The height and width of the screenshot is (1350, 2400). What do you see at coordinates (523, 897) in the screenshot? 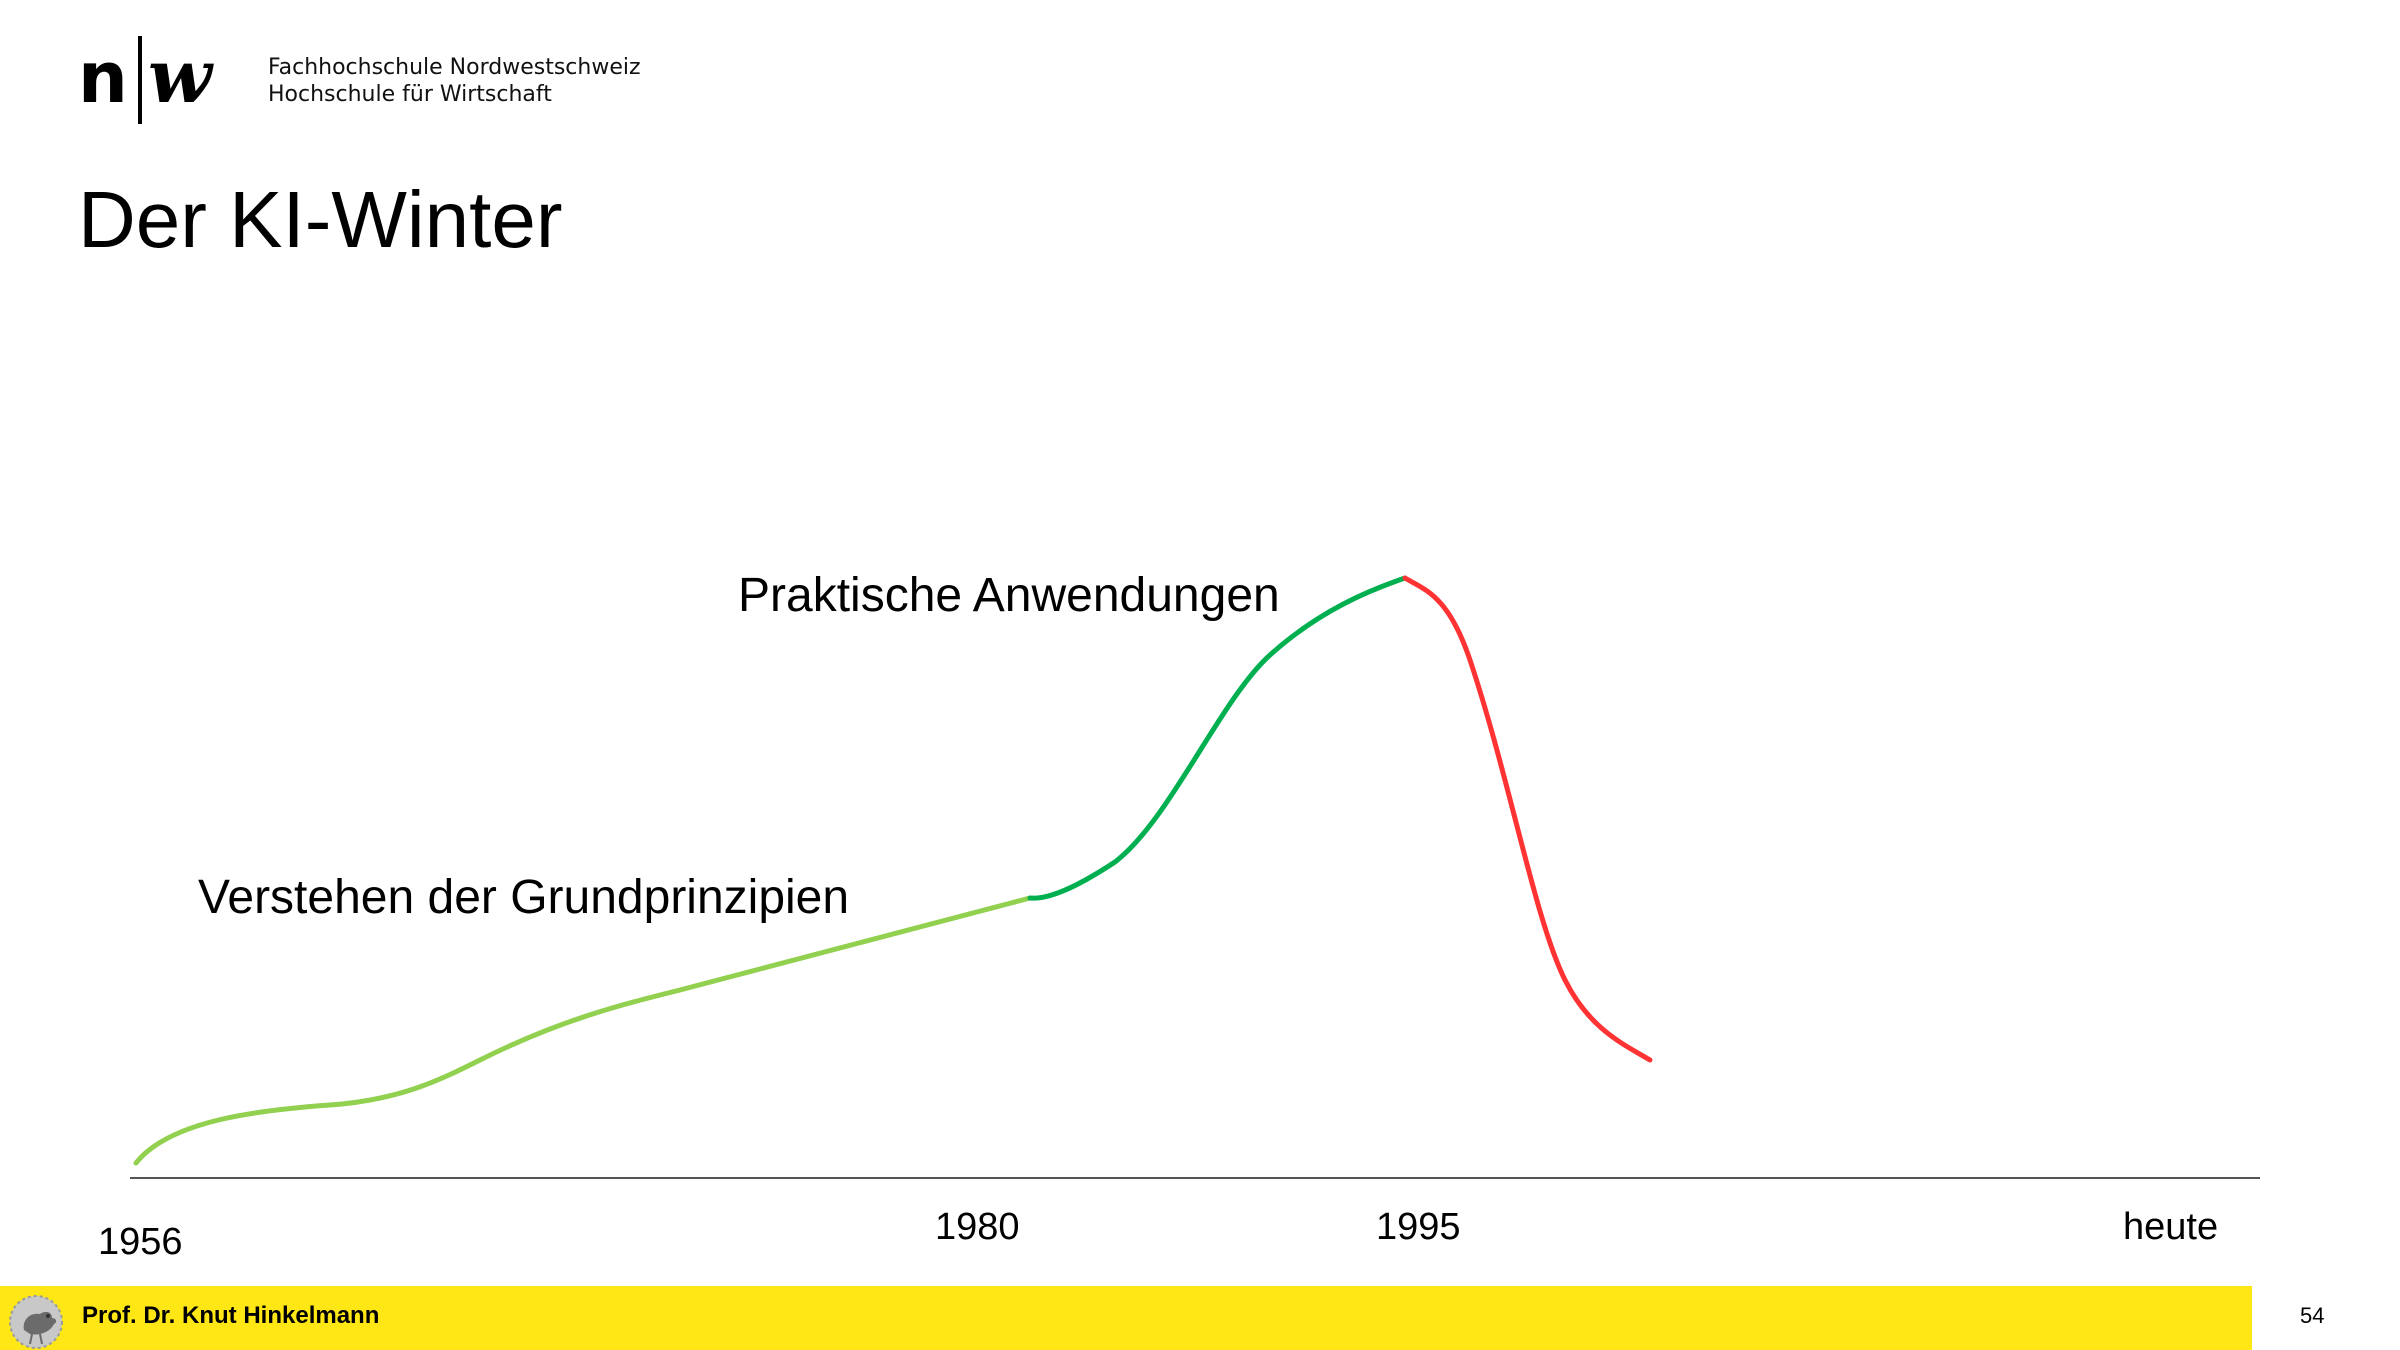
I see `label-phase1: Verstehen der Grundprinzipien` at bounding box center [523, 897].